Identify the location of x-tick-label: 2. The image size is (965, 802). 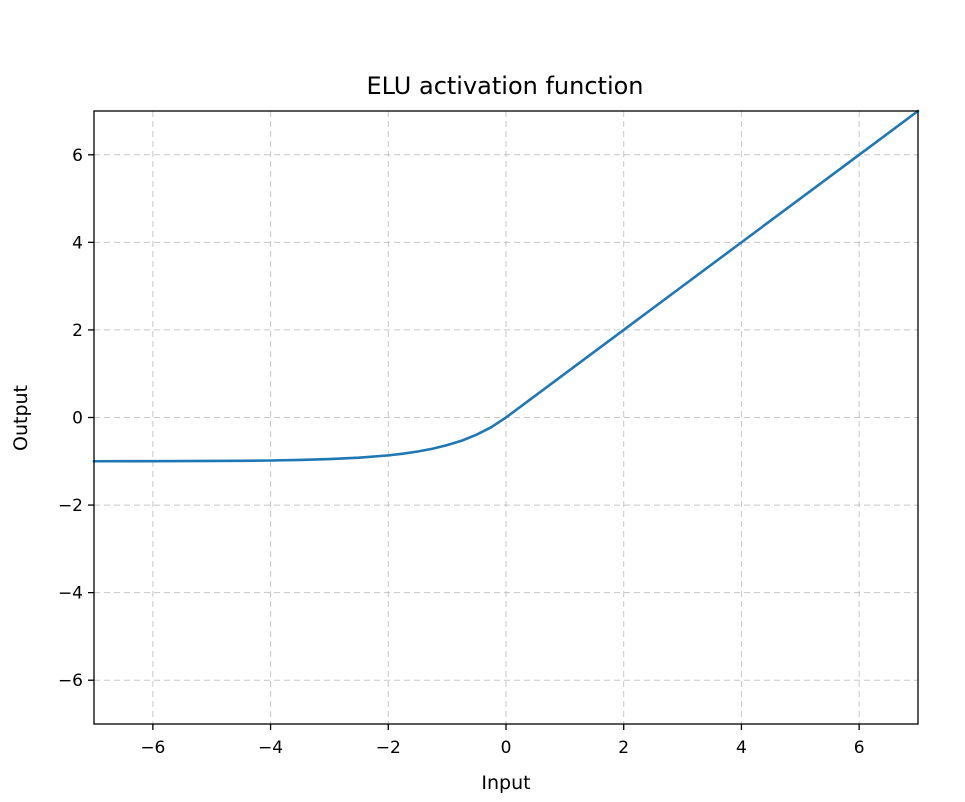
(623, 748).